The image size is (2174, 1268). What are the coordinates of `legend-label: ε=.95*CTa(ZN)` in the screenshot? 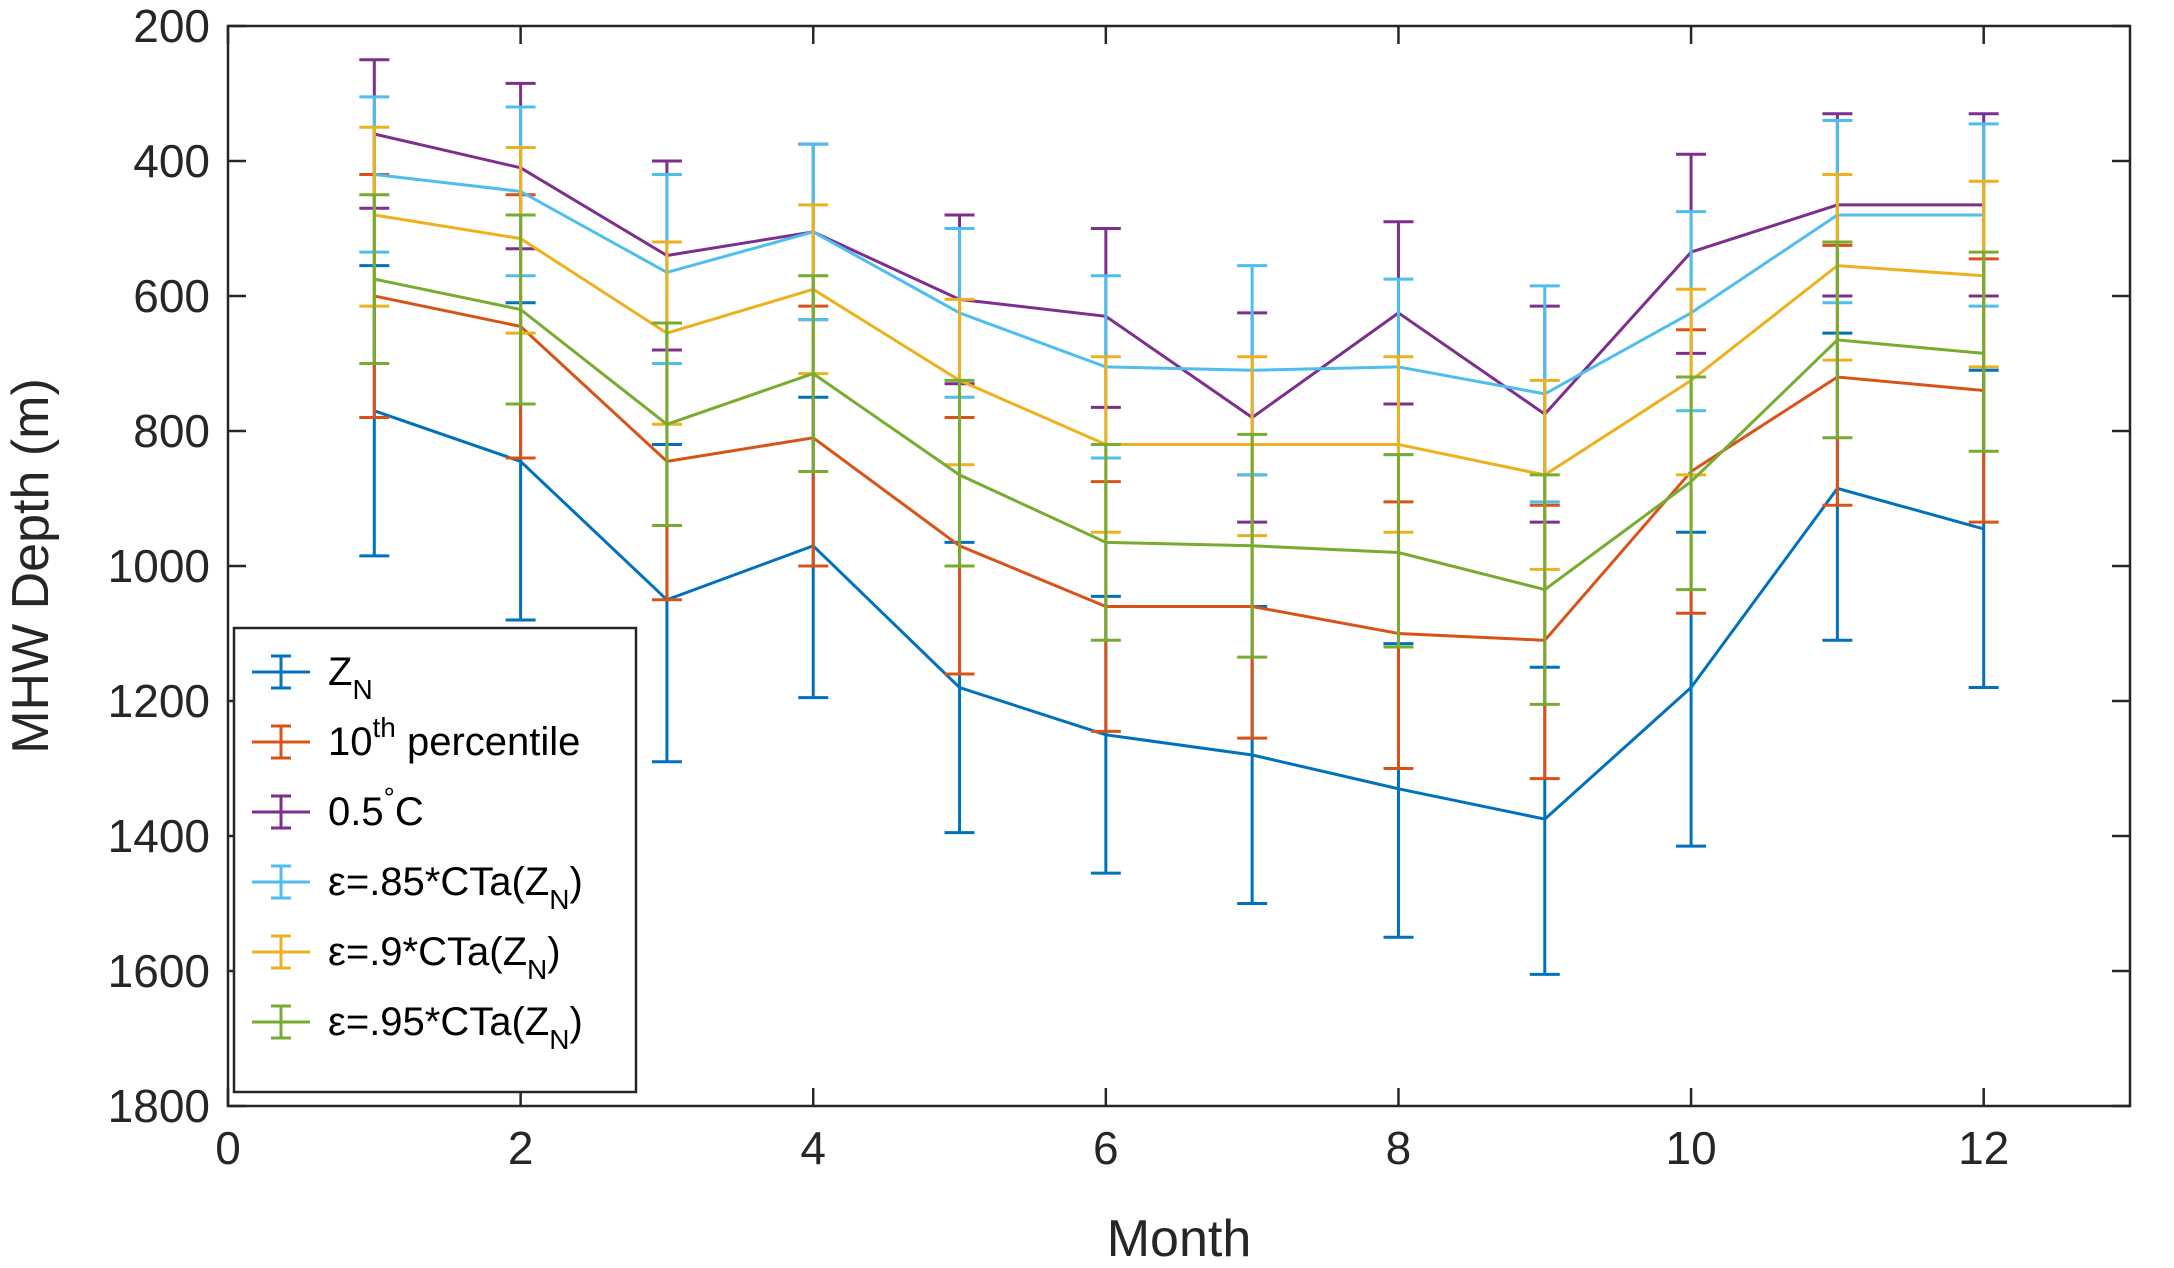 It's located at (455, 1027).